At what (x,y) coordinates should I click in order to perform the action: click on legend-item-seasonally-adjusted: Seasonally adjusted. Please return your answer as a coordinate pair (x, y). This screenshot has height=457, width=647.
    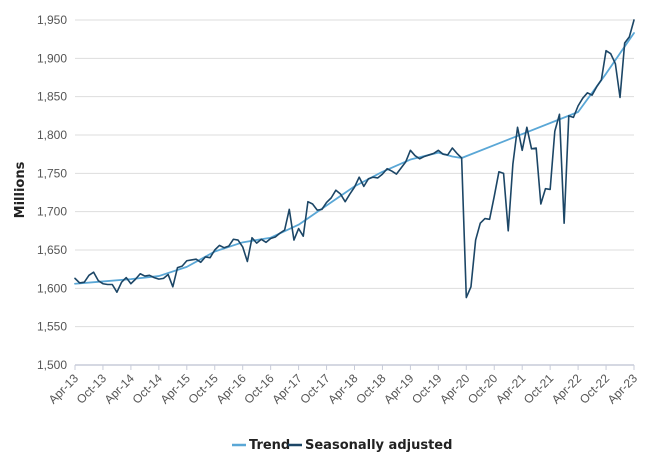
    Looking at the image, I should click on (378, 445).